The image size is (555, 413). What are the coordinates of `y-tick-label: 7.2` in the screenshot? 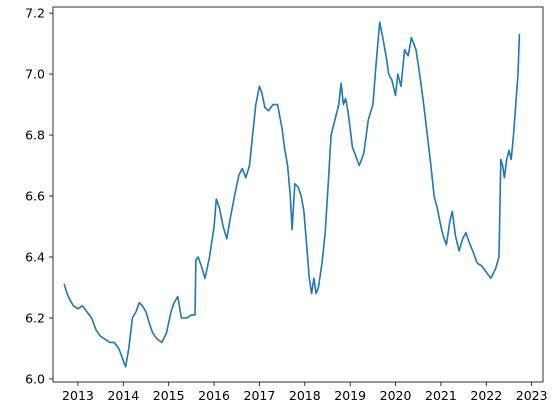 It's located at (35, 13).